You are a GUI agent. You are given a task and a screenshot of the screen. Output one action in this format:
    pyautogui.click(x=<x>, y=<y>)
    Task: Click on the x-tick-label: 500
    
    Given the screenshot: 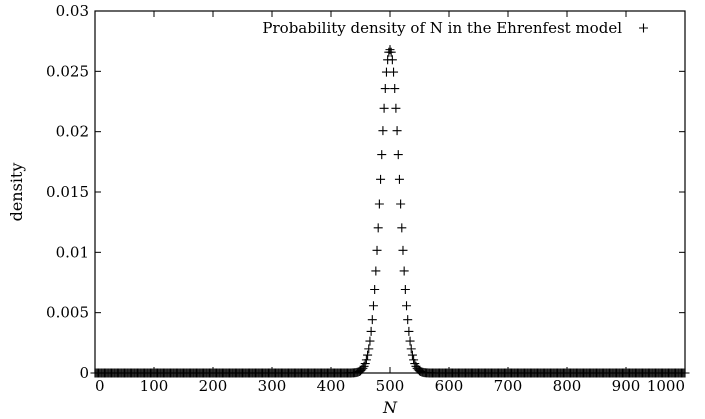 What is the action you would take?
    pyautogui.click(x=390, y=386)
    